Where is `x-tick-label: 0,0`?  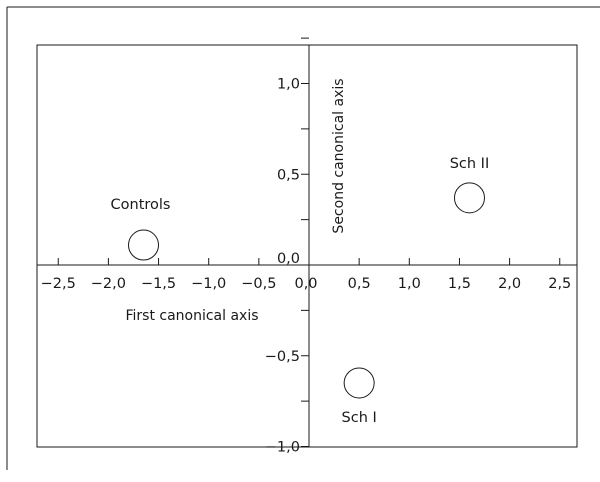 x-tick-label: 0,0 is located at coordinates (305, 284).